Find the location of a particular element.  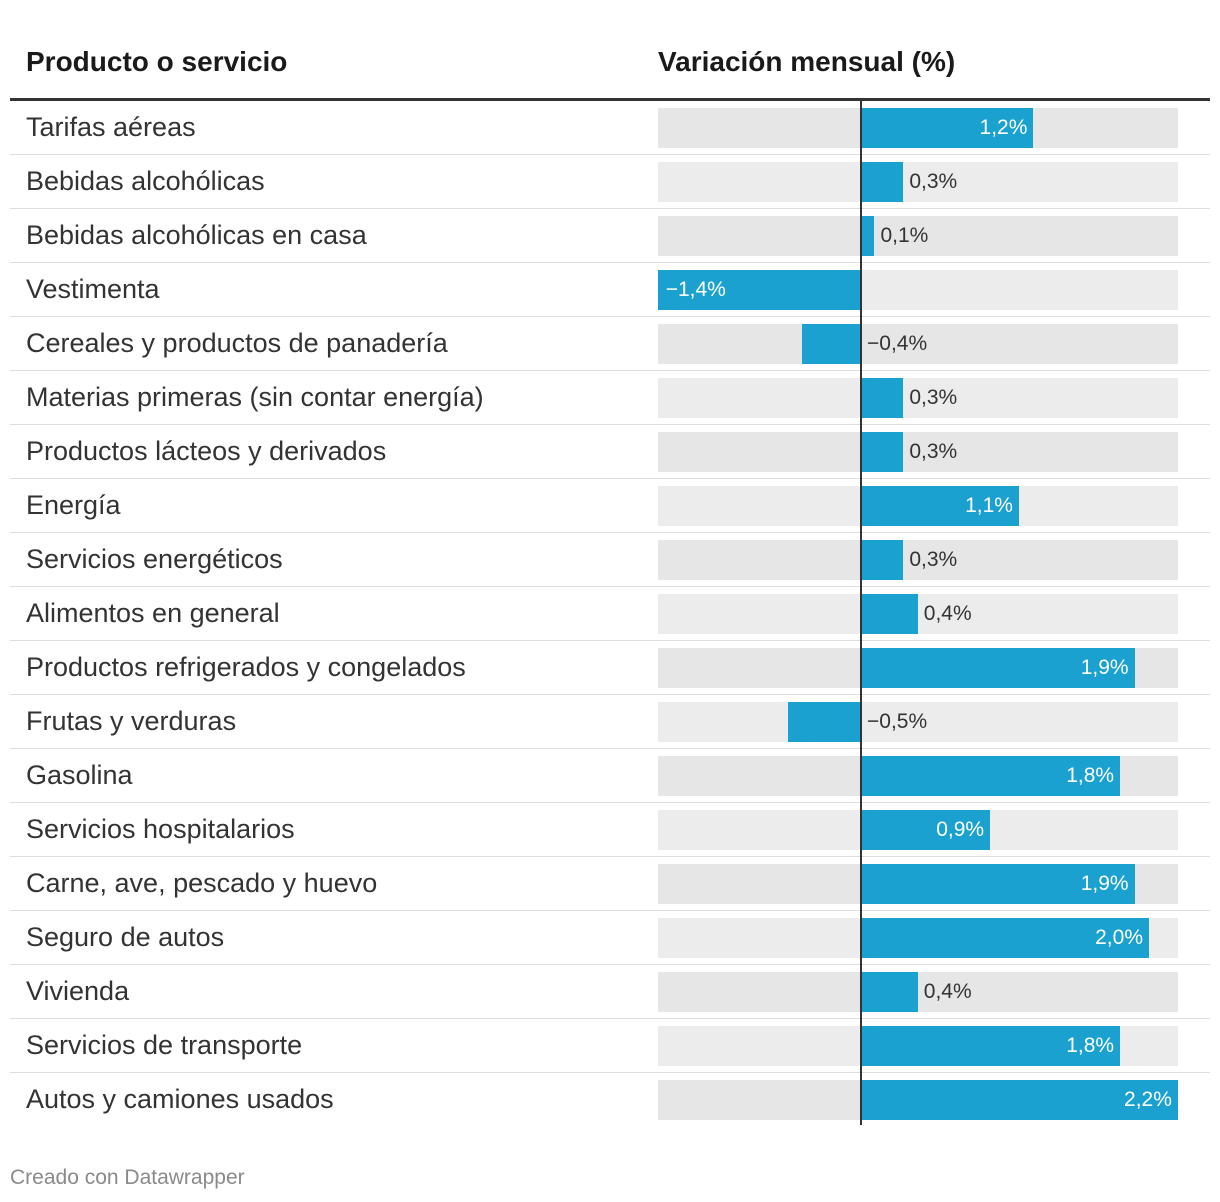

row-label: Carne, ave, pescado y huevo is located at coordinates (202, 883).